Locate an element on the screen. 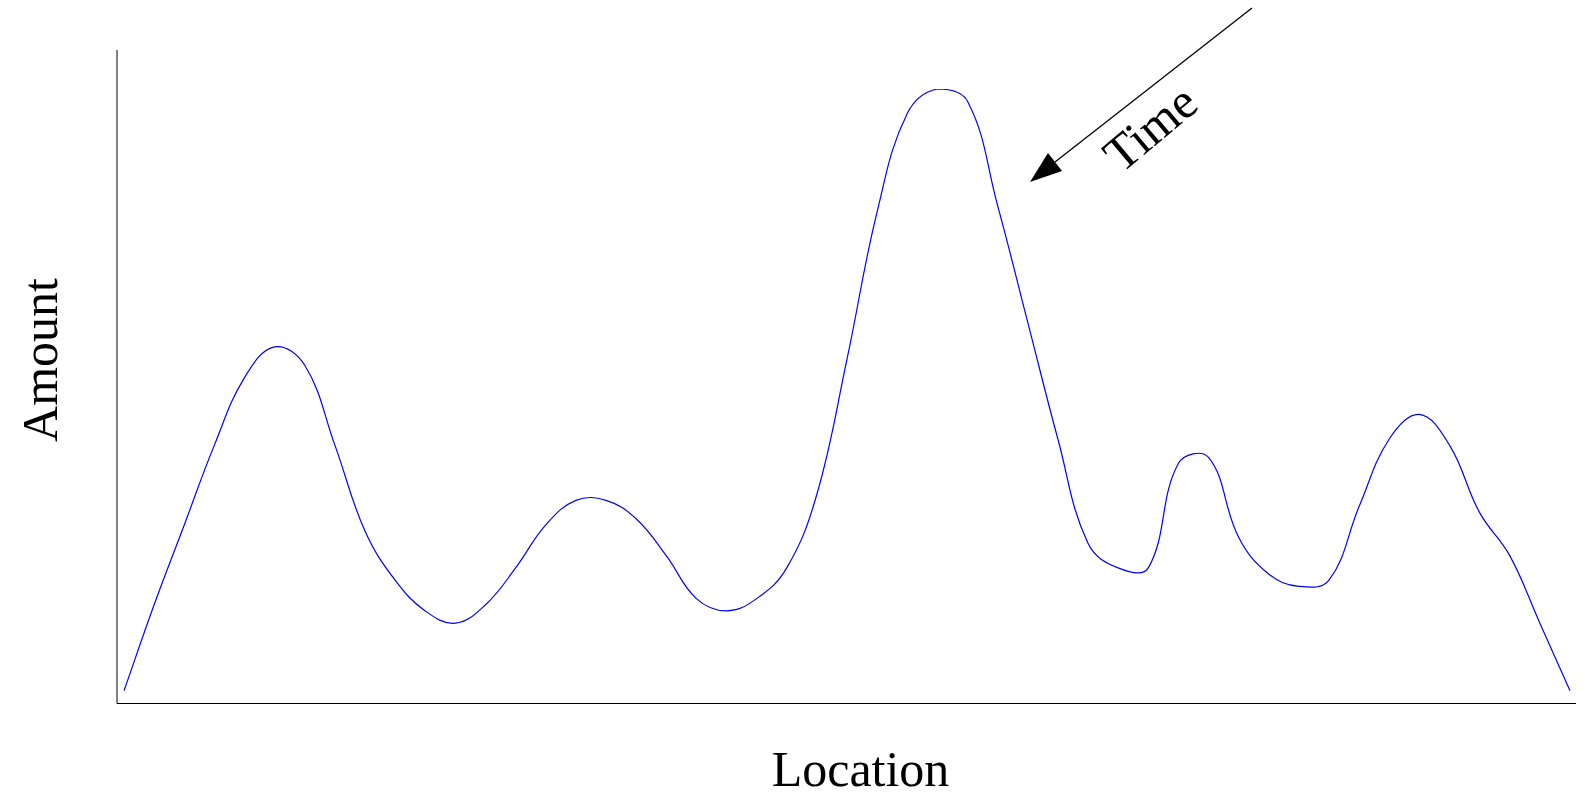 The width and height of the screenshot is (1591, 807). annotation: Time is located at coordinates (1150, 128).